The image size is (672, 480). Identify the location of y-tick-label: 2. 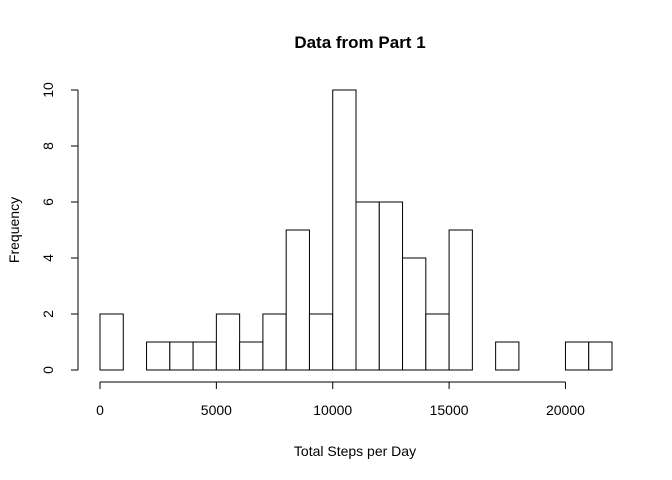
(48, 314).